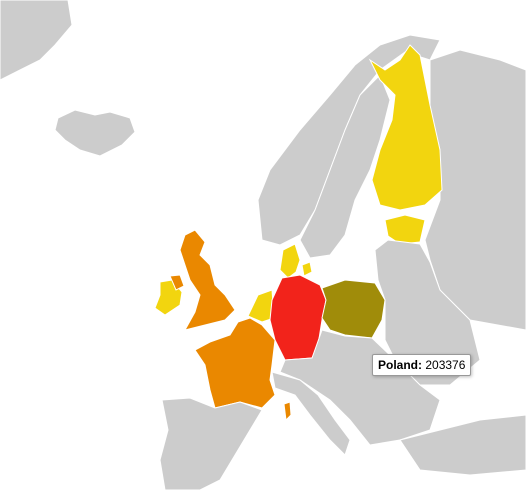  What do you see at coordinates (235, 363) in the screenshot?
I see `france` at bounding box center [235, 363].